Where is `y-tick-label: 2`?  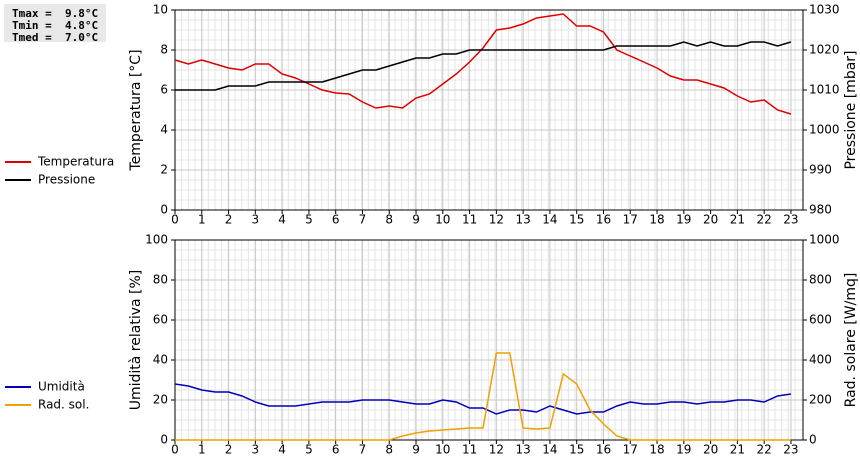
y-tick-label: 2 is located at coordinates (164, 170).